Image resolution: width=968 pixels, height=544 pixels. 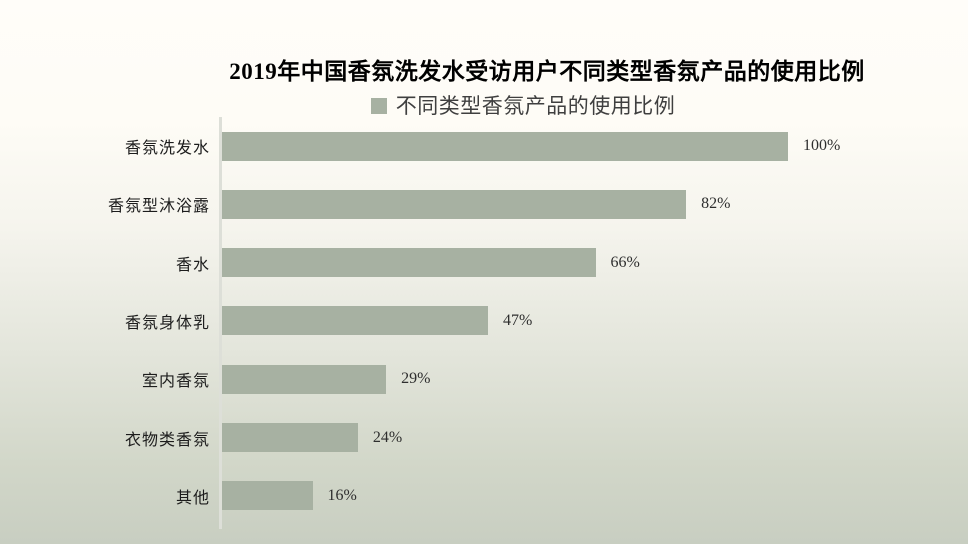 What do you see at coordinates (175, 382) in the screenshot?
I see `category-label: 室内香氛` at bounding box center [175, 382].